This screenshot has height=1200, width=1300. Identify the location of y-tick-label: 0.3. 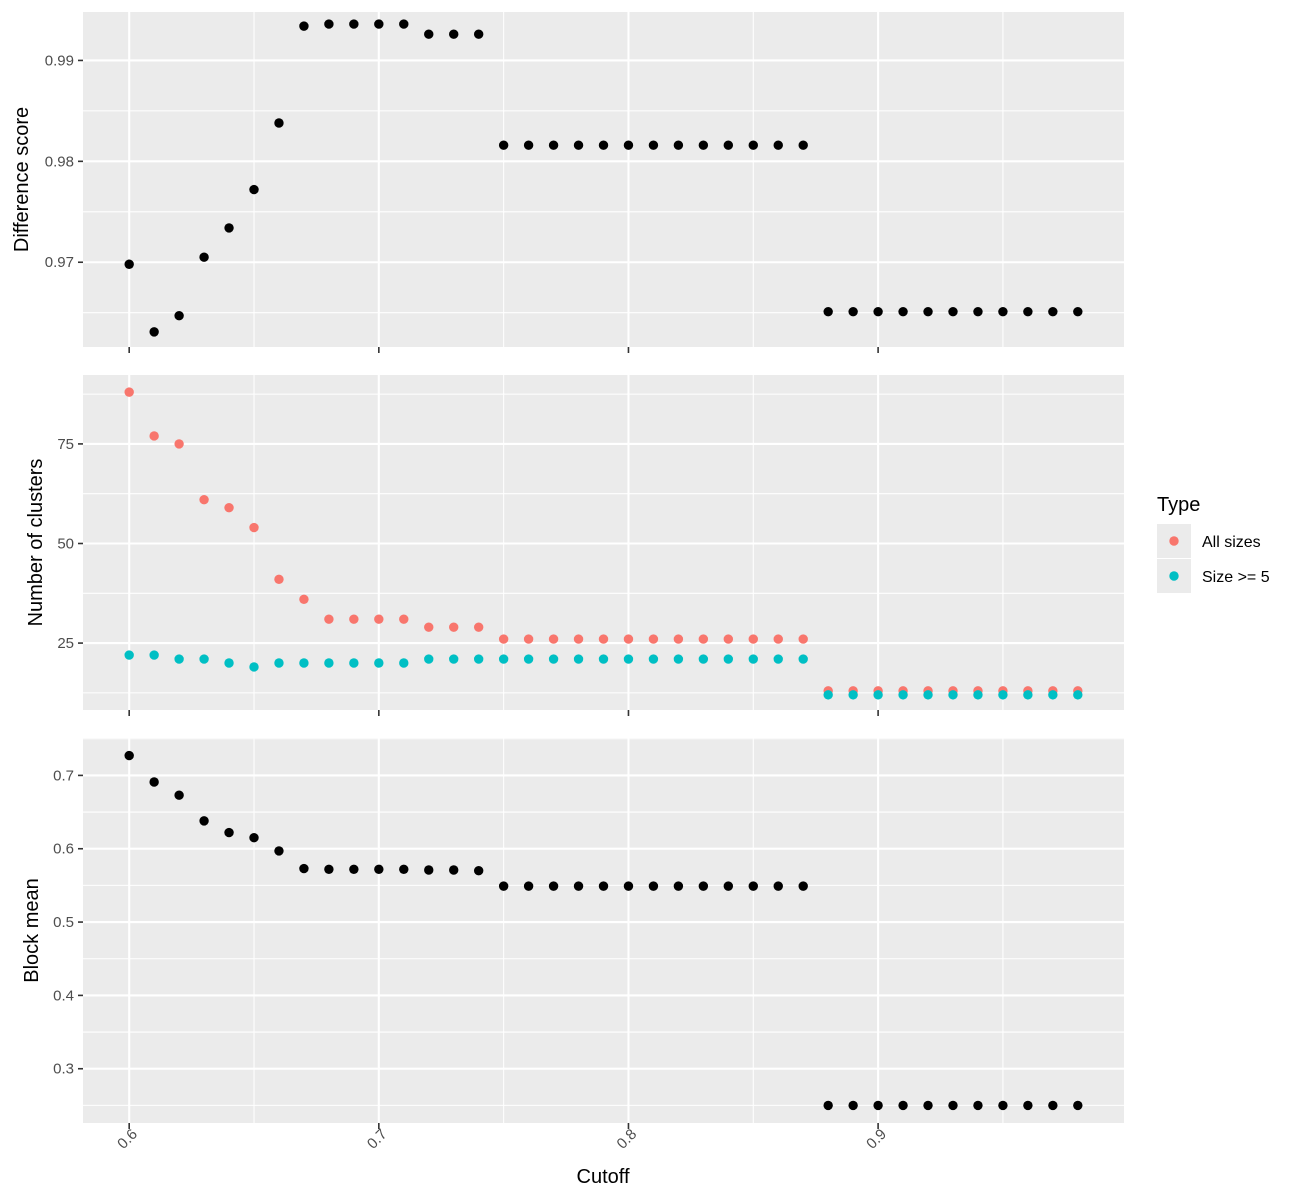
(63, 1069).